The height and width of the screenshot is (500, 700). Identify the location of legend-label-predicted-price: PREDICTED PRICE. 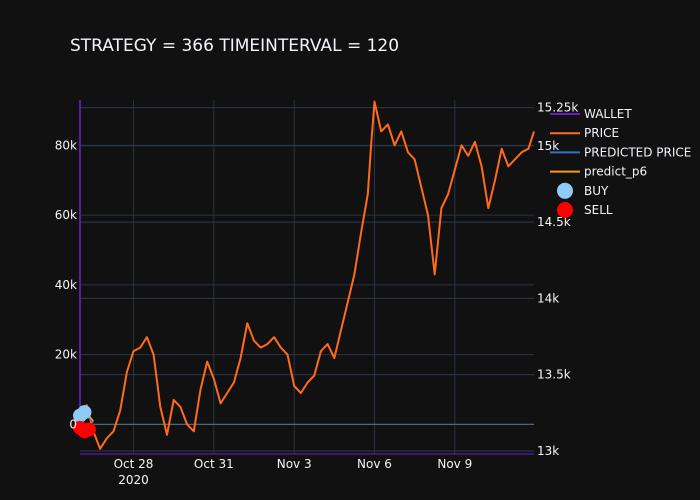
(637, 152).